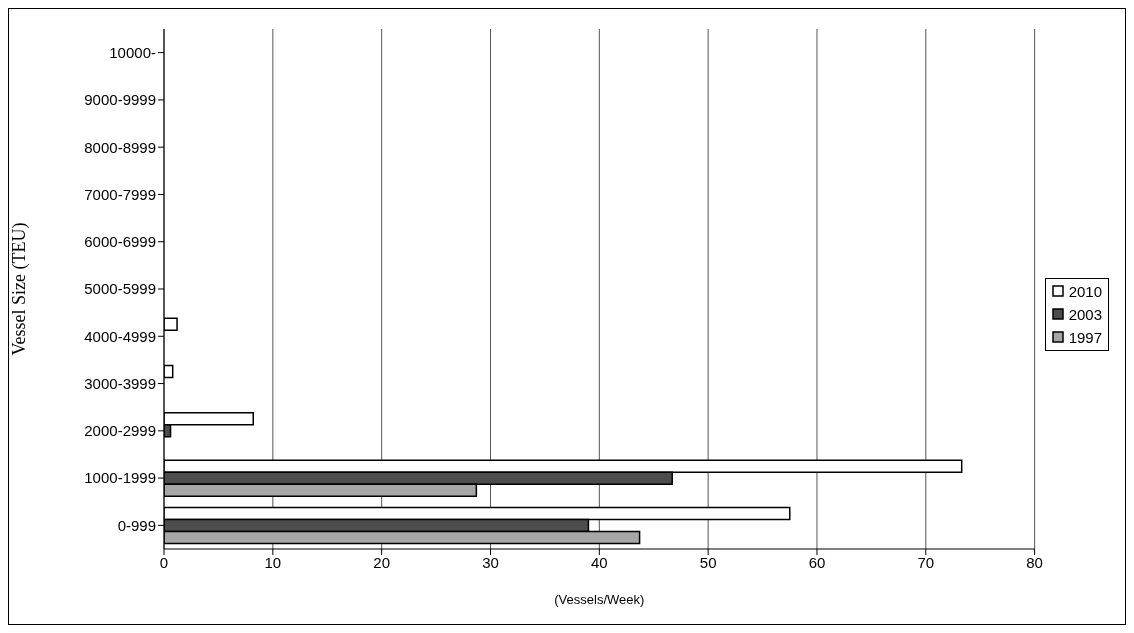 The width and height of the screenshot is (1134, 633). Describe the element at coordinates (120, 383) in the screenshot. I see `y-tick-label: 3000-3999` at that location.